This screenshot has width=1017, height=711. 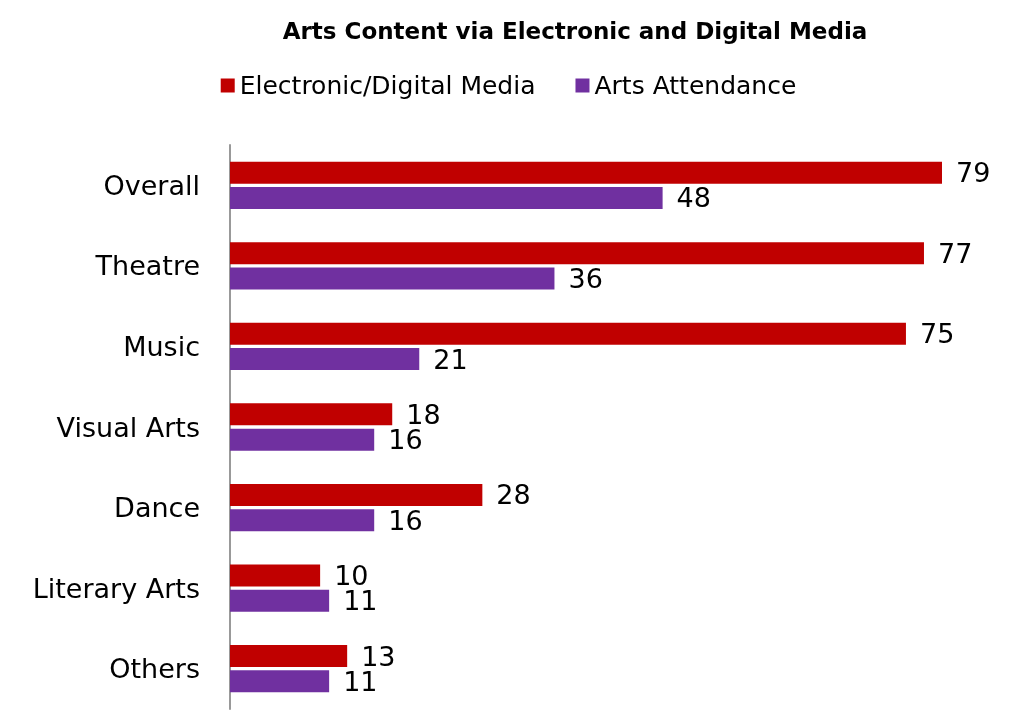 What do you see at coordinates (147, 266) in the screenshot?
I see `y-tick-label: Theatre` at bounding box center [147, 266].